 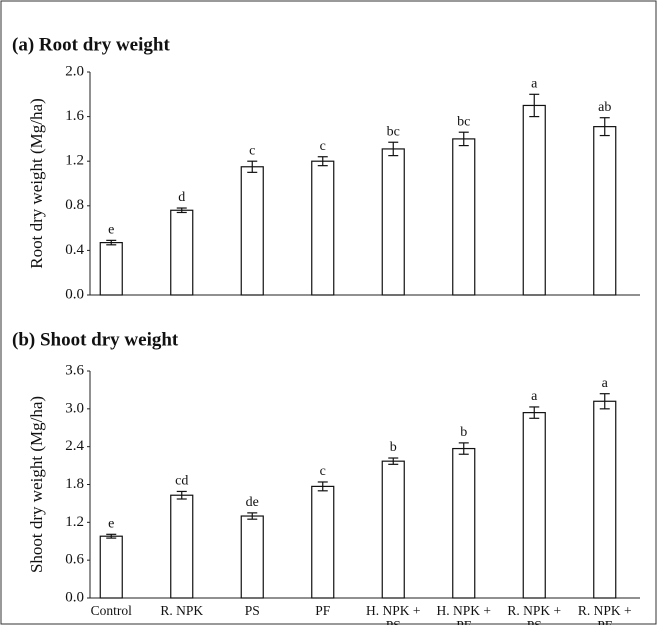 I want to click on x-tick-label: R. NPK +PF, so click(x=605, y=614).